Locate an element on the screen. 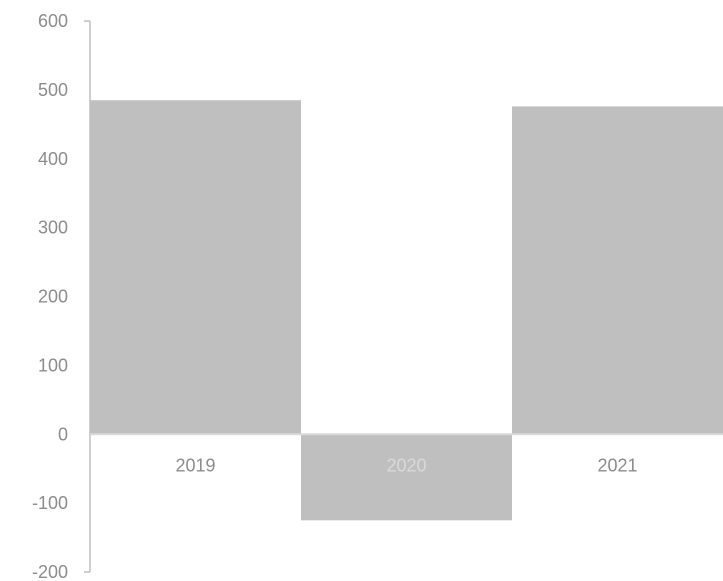 This screenshot has width=723, height=581. y-axis-ticks: 600 500 400 300 200 100 0 -100 -200 is located at coordinates (50, 296).